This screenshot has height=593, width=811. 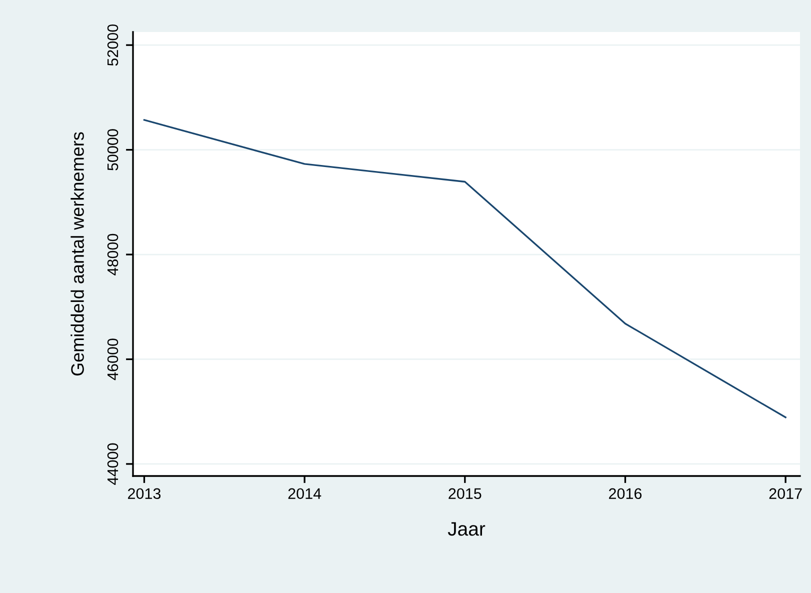 I want to click on x-tick-label: 2015, so click(x=465, y=494).